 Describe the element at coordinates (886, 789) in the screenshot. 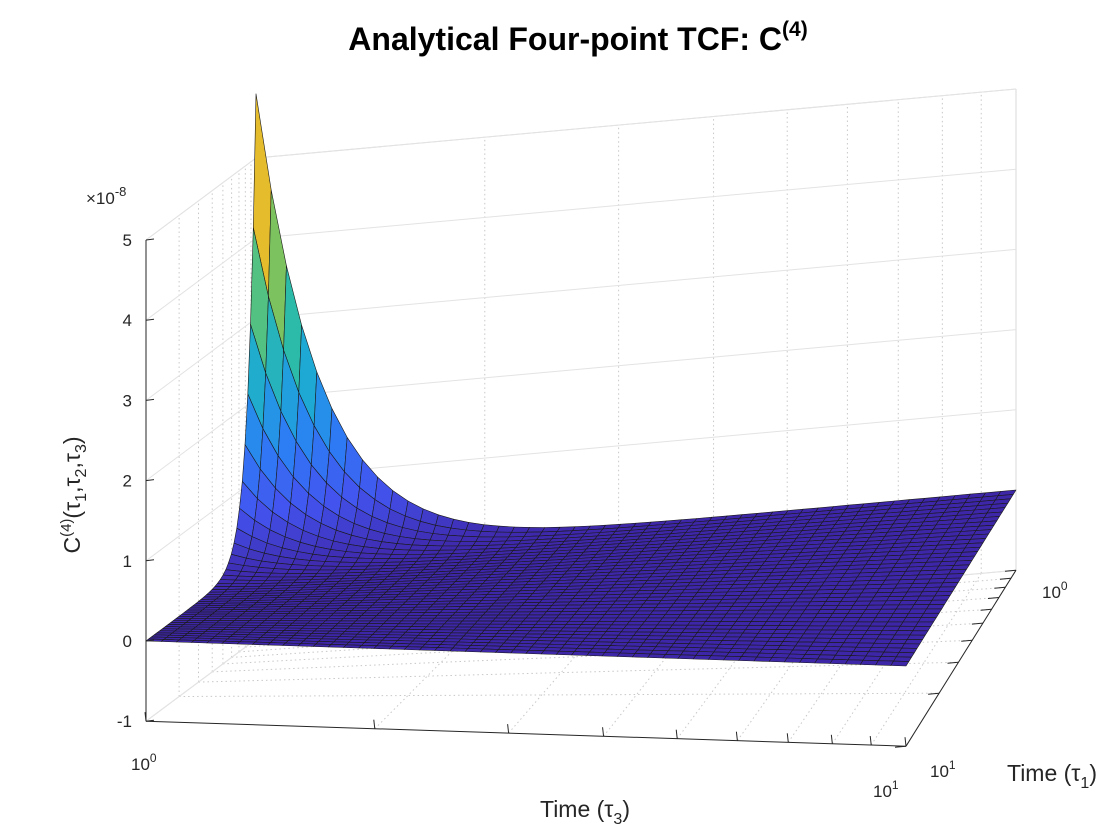

I see `x-tick-label-1: 10¹` at that location.